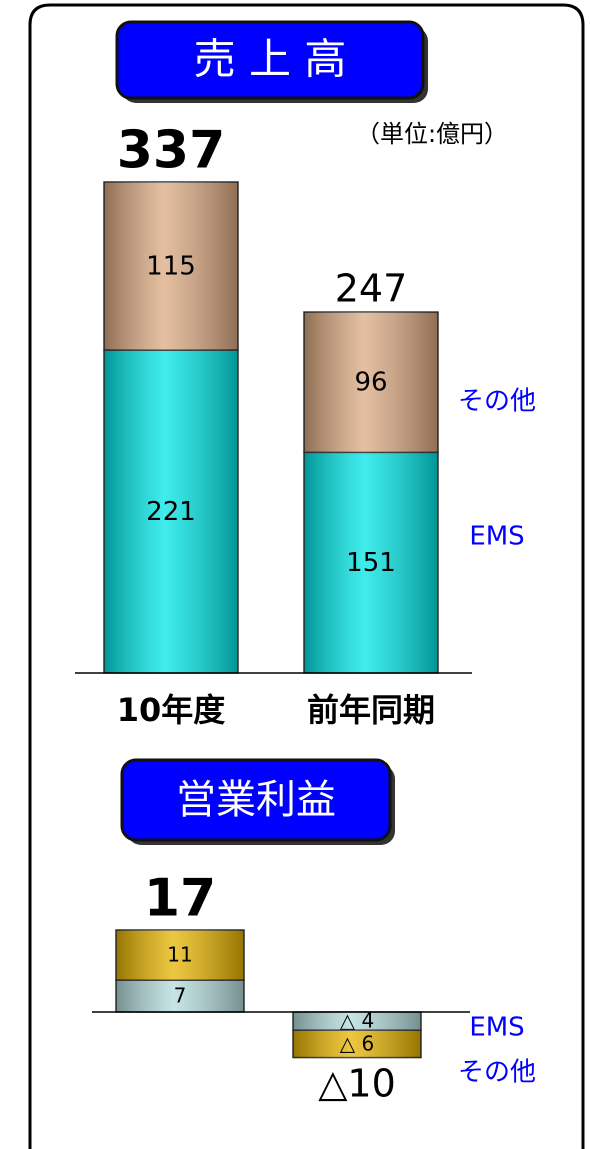 The height and width of the screenshot is (1149, 591). I want to click on total-label: △10, so click(357, 1084).